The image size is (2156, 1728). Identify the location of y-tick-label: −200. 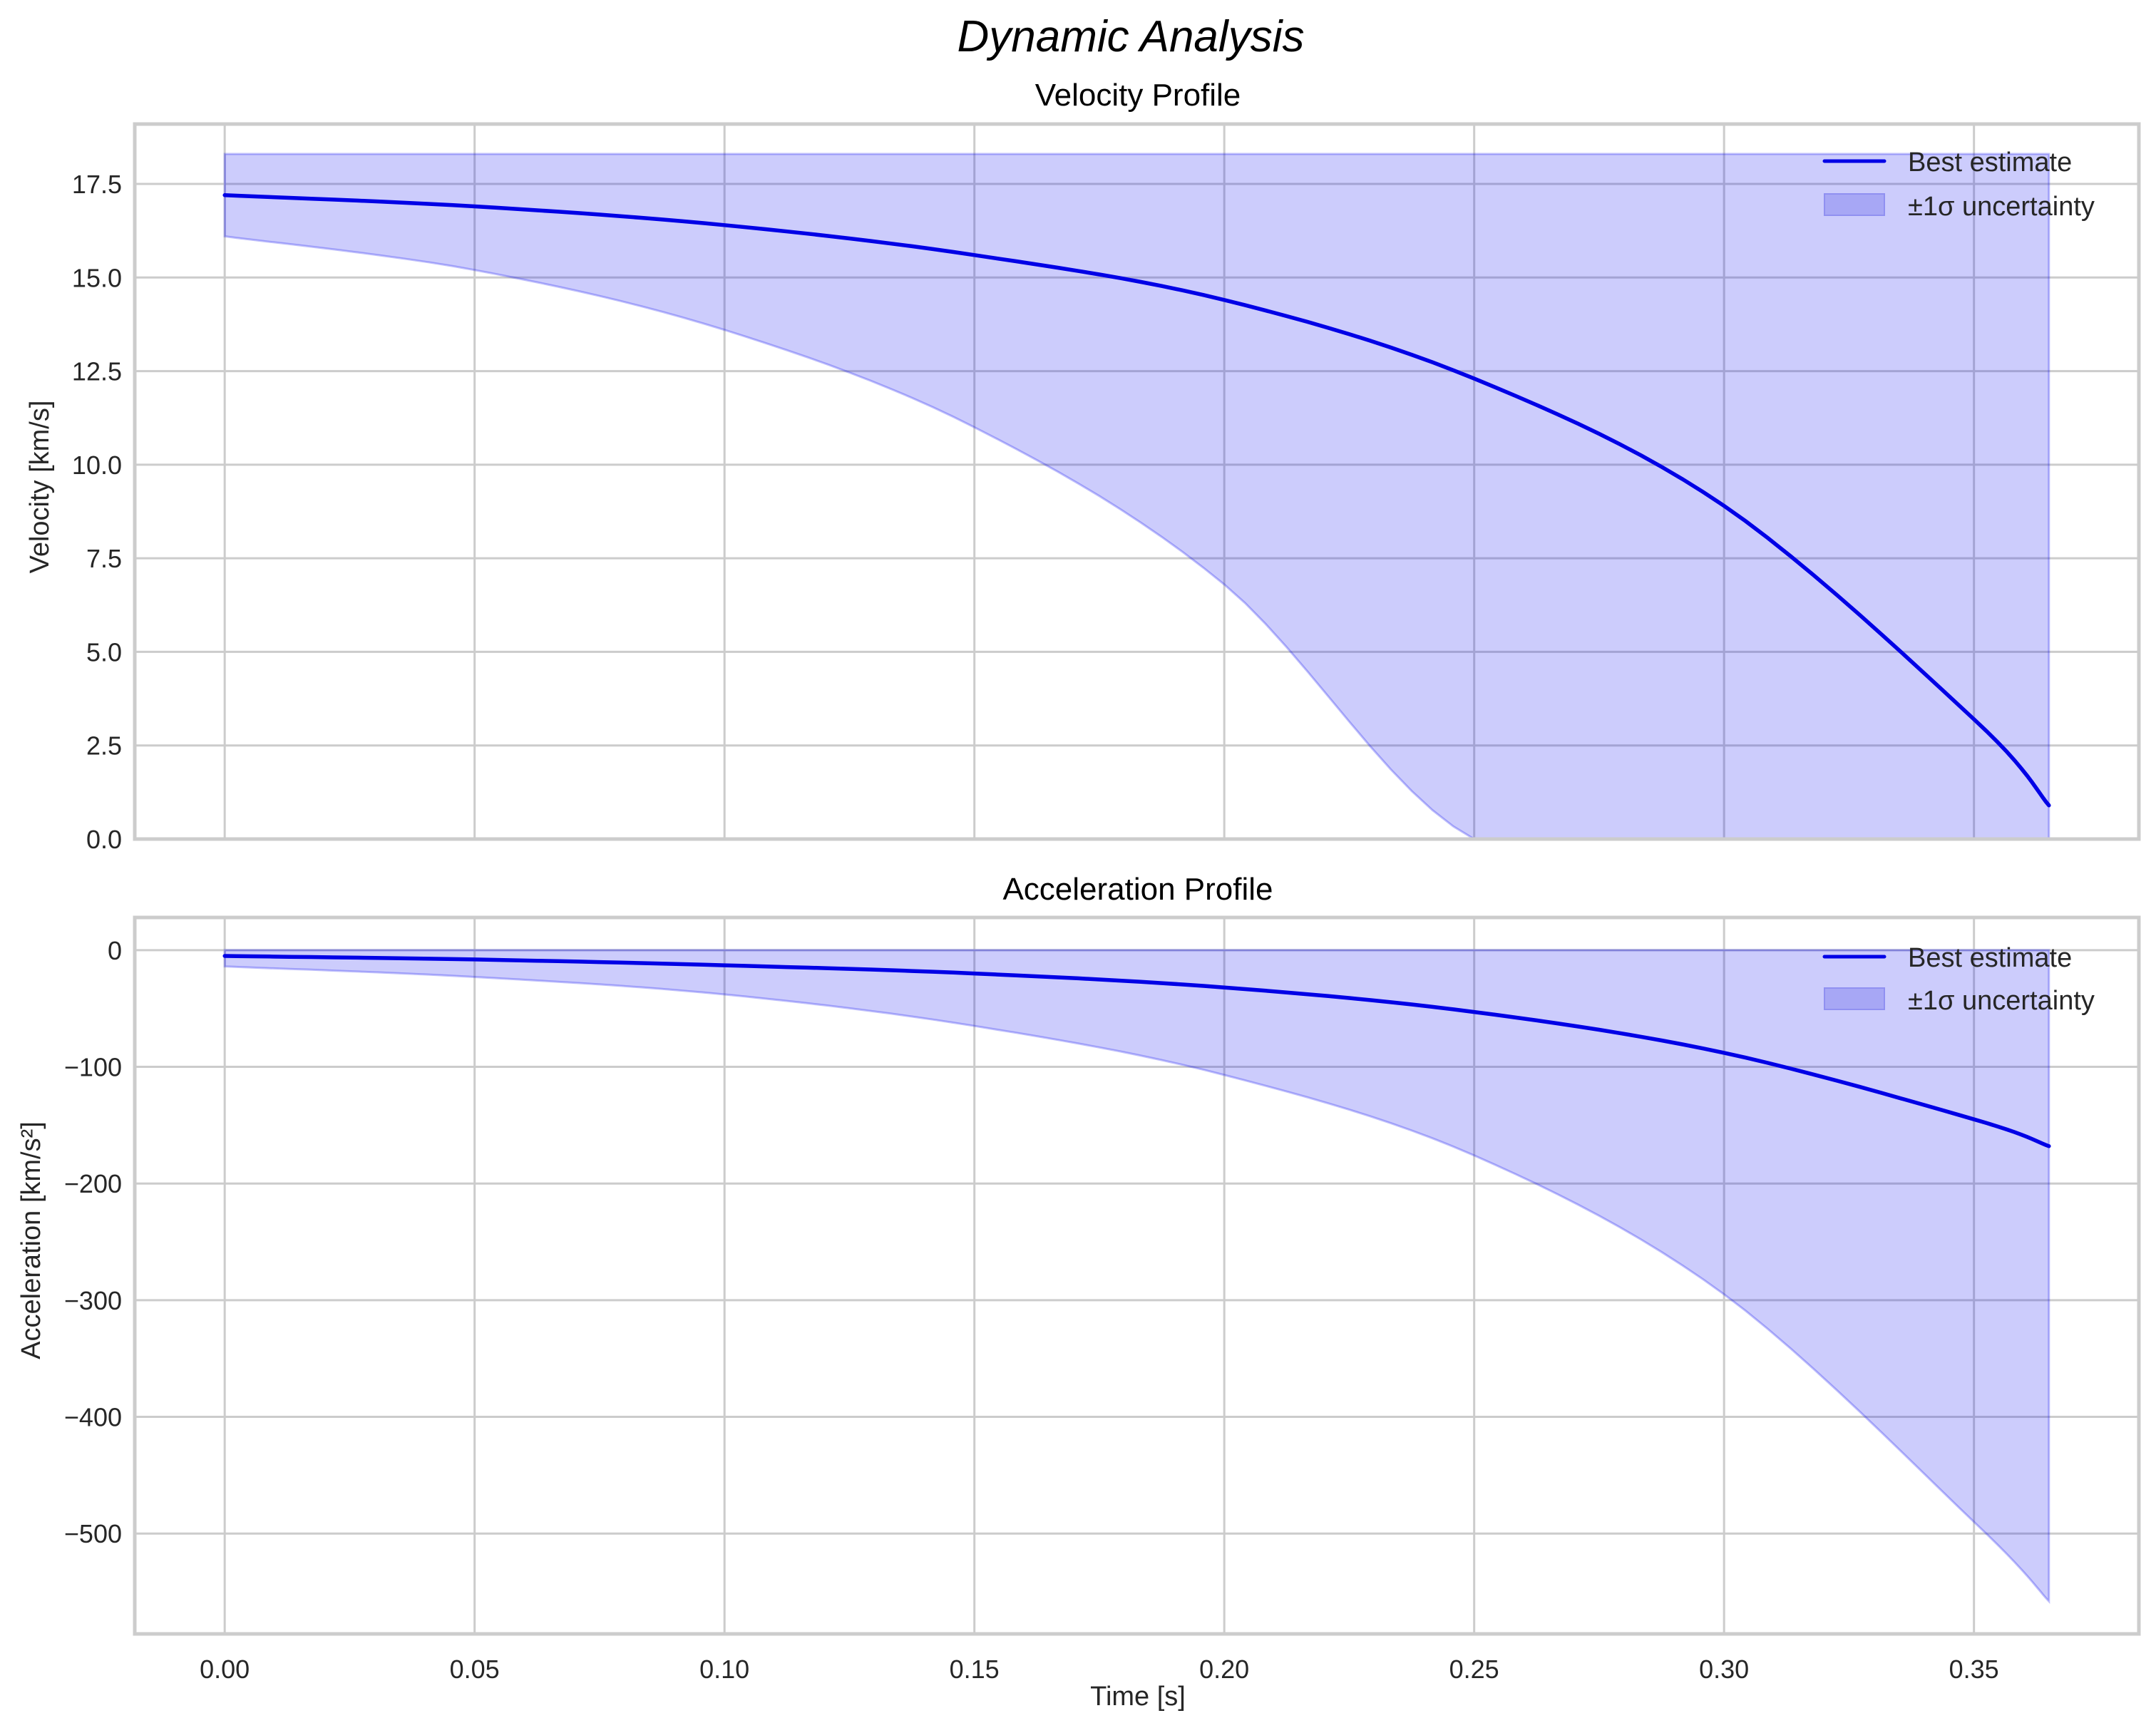
(93, 1183).